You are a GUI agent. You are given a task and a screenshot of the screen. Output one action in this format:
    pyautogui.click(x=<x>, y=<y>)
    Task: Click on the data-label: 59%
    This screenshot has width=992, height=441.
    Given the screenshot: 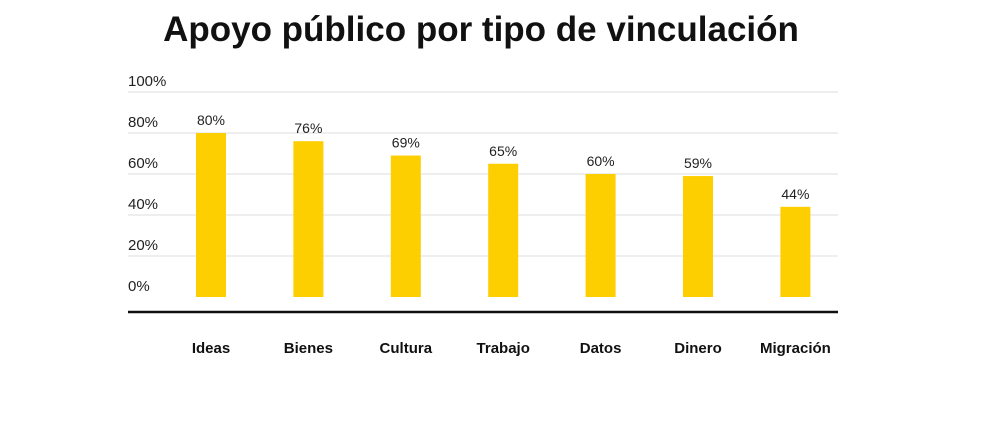 What is the action you would take?
    pyautogui.click(x=698, y=163)
    